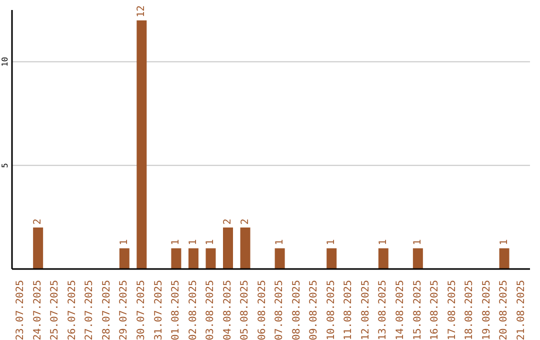  I want to click on data-label: 12, so click(142, 11).